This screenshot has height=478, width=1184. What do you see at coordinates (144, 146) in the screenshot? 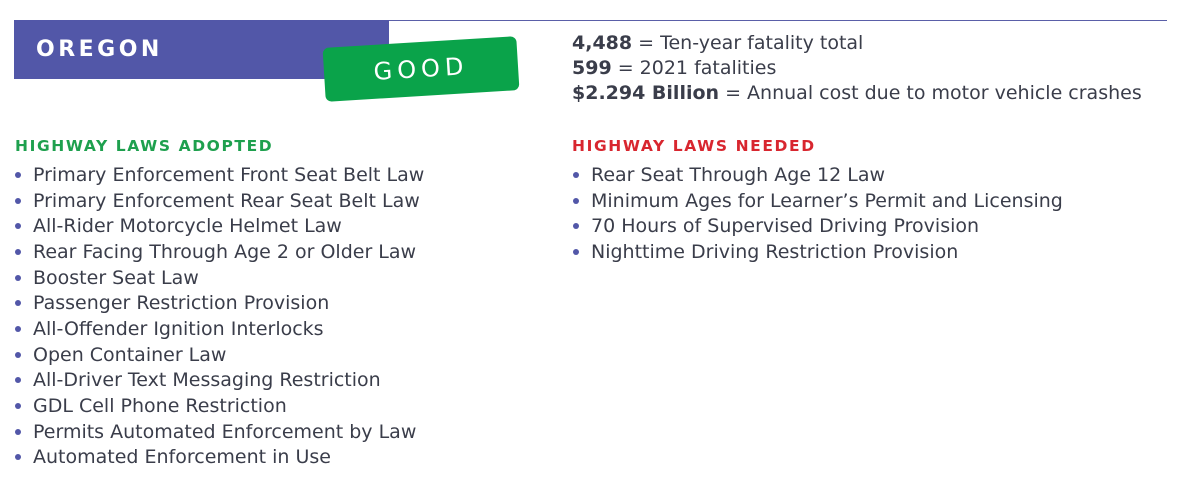
I see `adopted-laws-heading: HIGHWAY LAWS ADOPTED` at bounding box center [144, 146].